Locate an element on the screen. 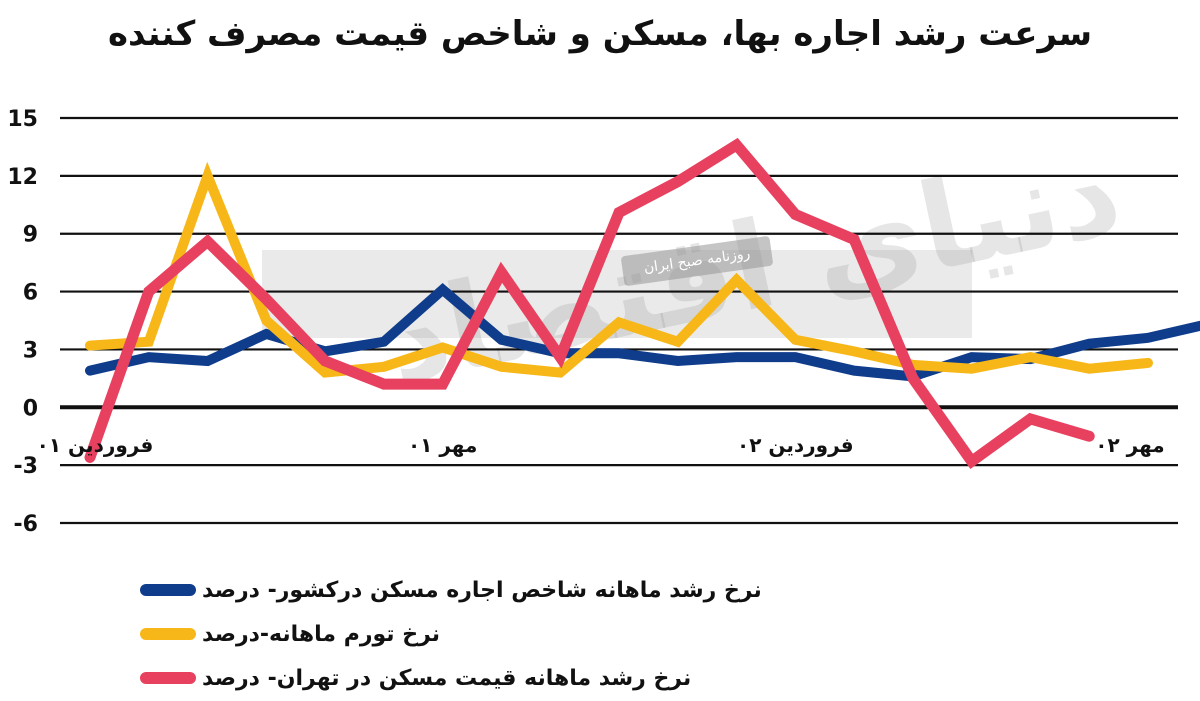  y-tick-label: 3 is located at coordinates (30, 350).